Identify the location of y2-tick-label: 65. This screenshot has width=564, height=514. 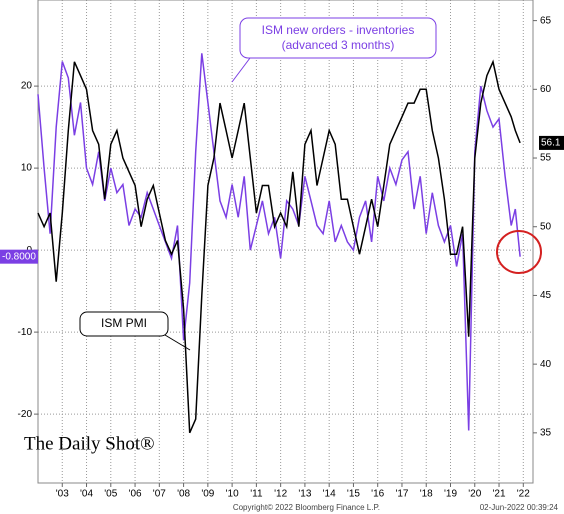
(546, 20).